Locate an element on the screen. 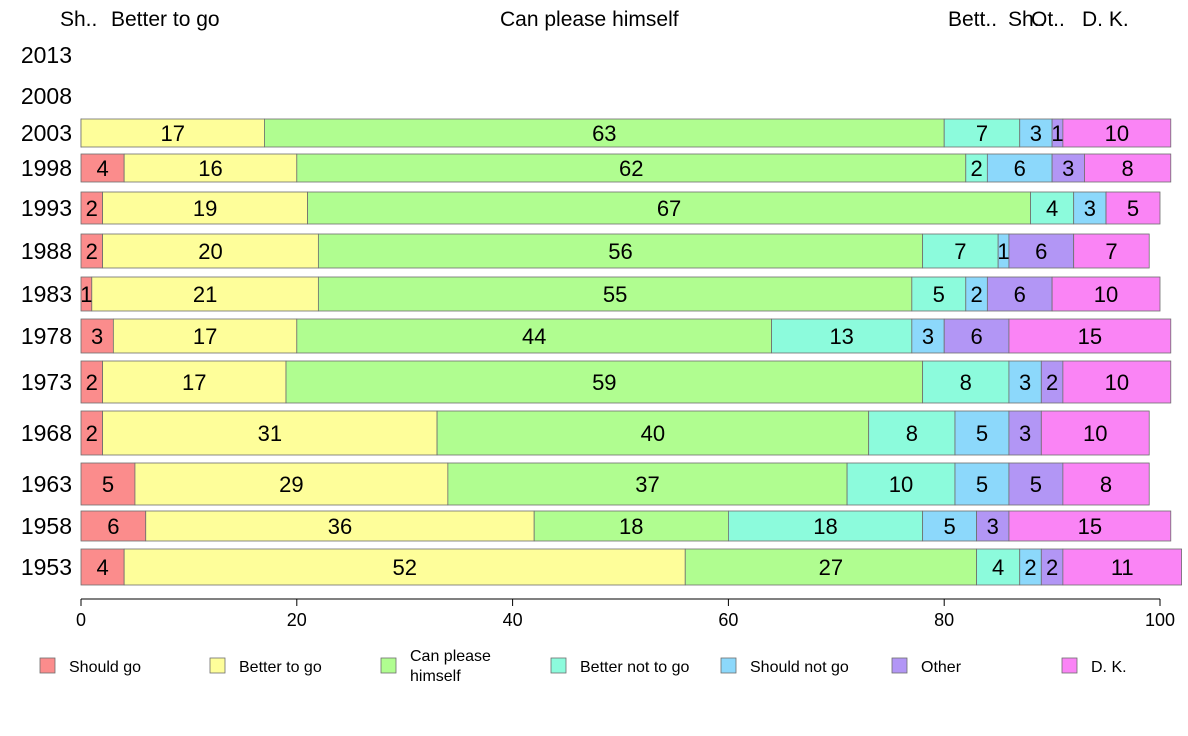 The width and height of the screenshot is (1188, 736). year-label: 1988 is located at coordinates (46, 251).